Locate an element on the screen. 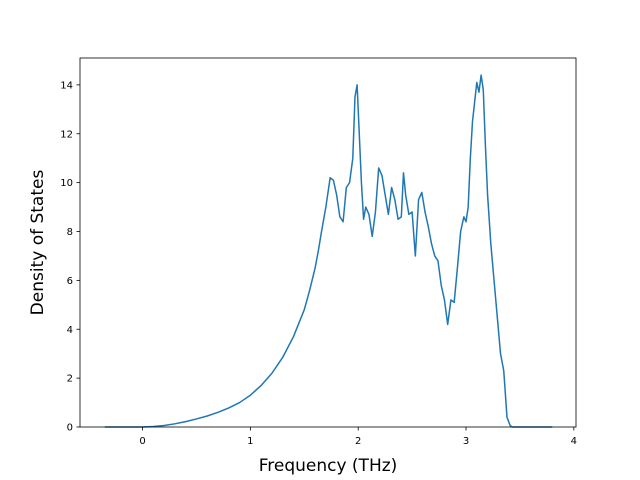  y-tick-label: 0 is located at coordinates (70, 428).